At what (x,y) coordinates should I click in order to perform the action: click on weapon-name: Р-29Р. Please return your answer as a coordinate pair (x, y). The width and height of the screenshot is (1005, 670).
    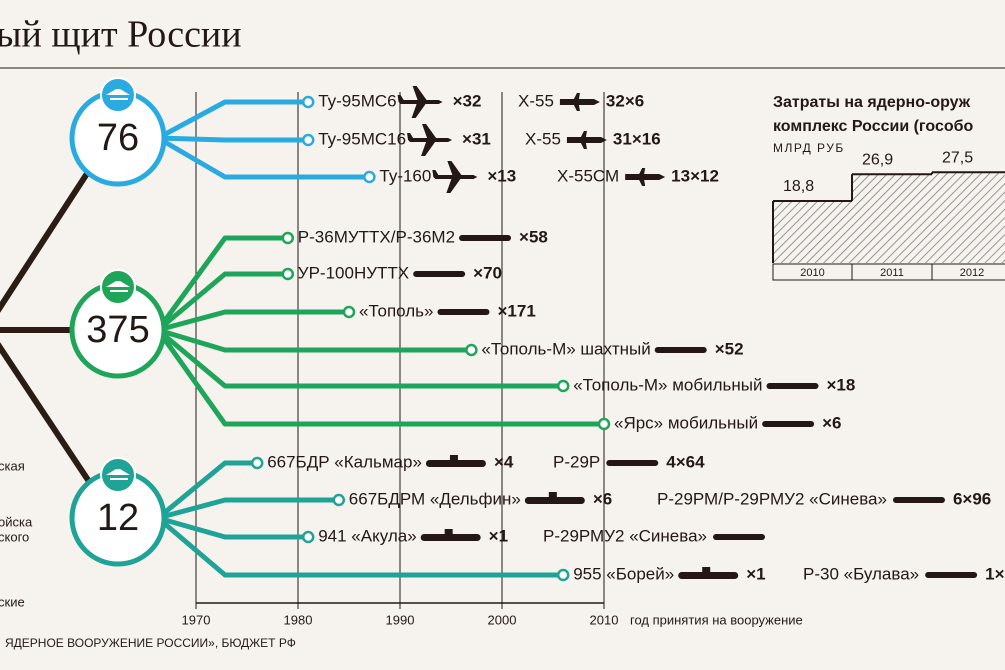
    Looking at the image, I should click on (576, 461).